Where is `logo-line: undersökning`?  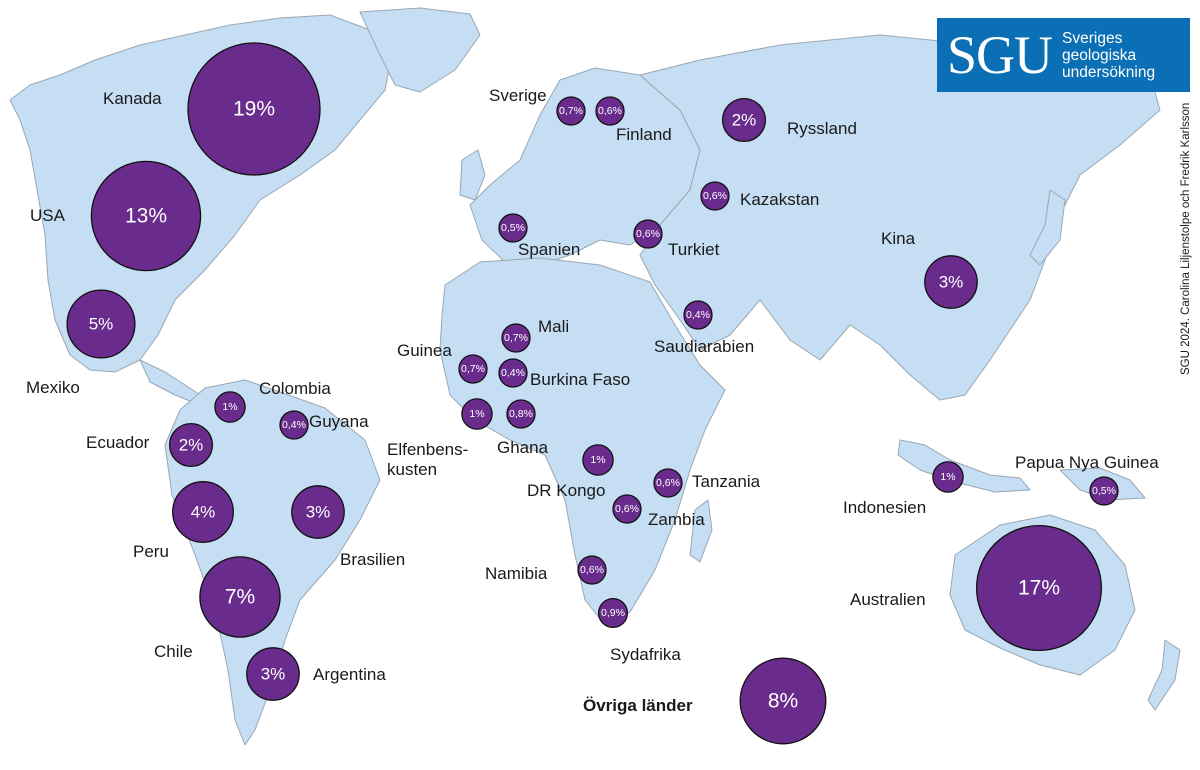
logo-line: undersökning is located at coordinates (1109, 72).